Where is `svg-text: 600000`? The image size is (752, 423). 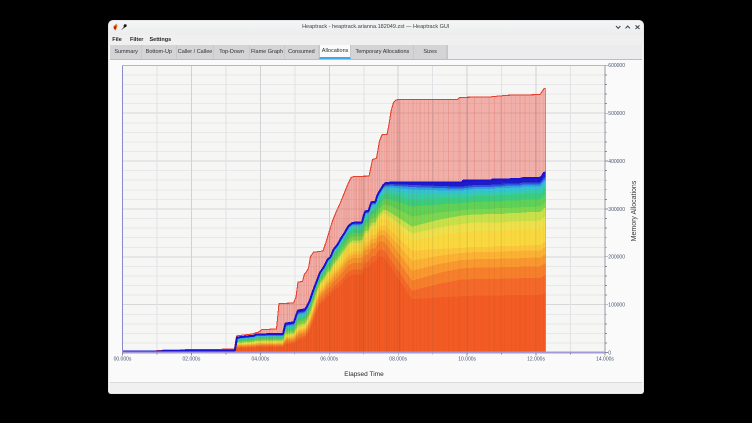
svg-text: 600000 is located at coordinates (616, 66).